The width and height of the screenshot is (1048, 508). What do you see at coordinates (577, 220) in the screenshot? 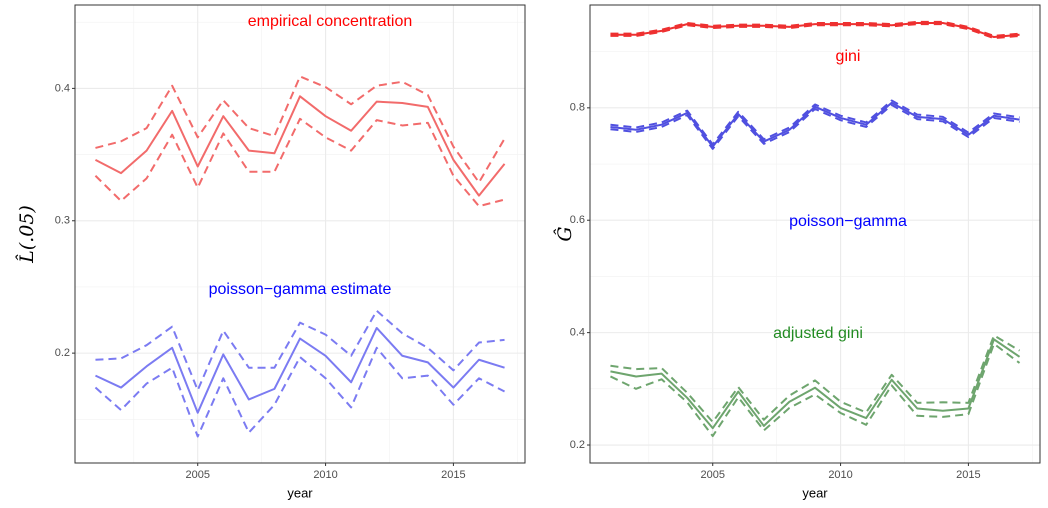
I see `y-tick-label: 0.6` at bounding box center [577, 220].